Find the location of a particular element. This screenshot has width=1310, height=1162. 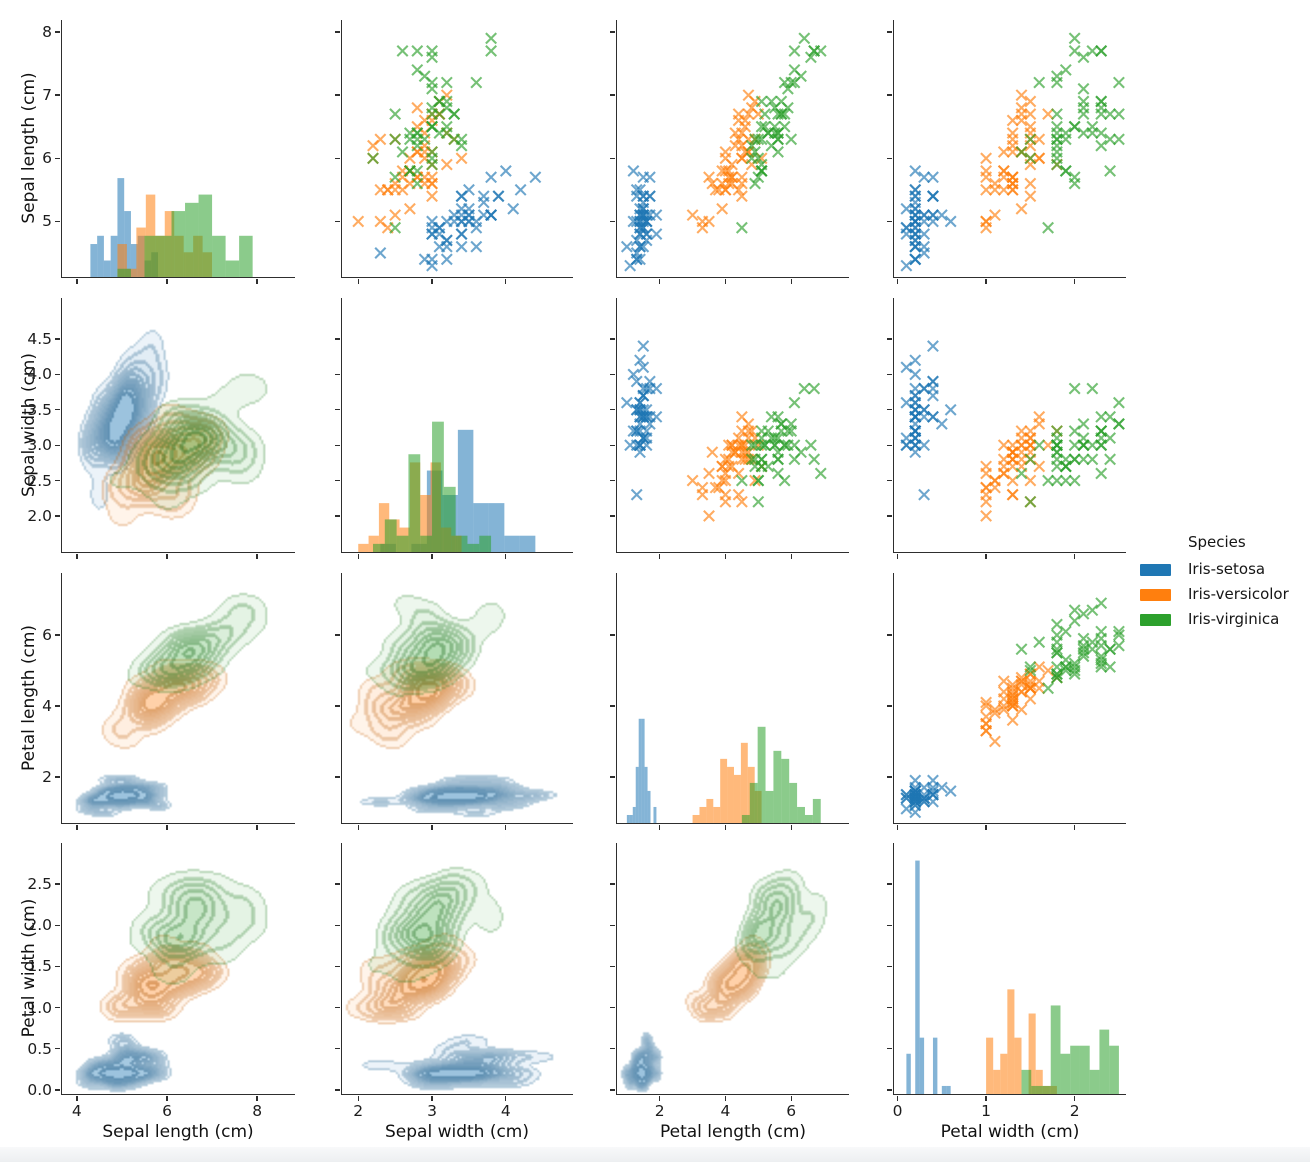

subplot-kde-r4c1: 4 6 8 0.0 0.5 1.0 1.5 2.0 2.5 is located at coordinates (161, 981).